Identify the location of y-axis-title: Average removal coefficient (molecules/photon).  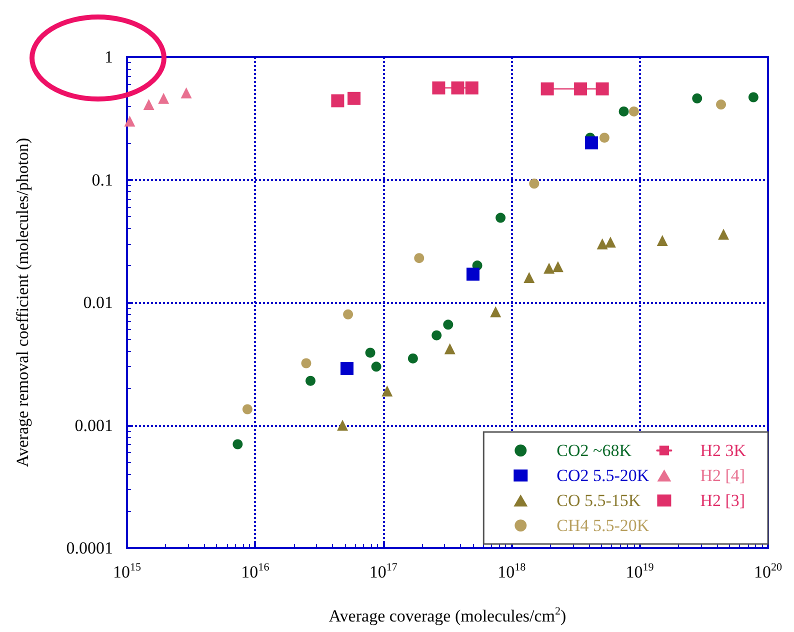
(22, 303).